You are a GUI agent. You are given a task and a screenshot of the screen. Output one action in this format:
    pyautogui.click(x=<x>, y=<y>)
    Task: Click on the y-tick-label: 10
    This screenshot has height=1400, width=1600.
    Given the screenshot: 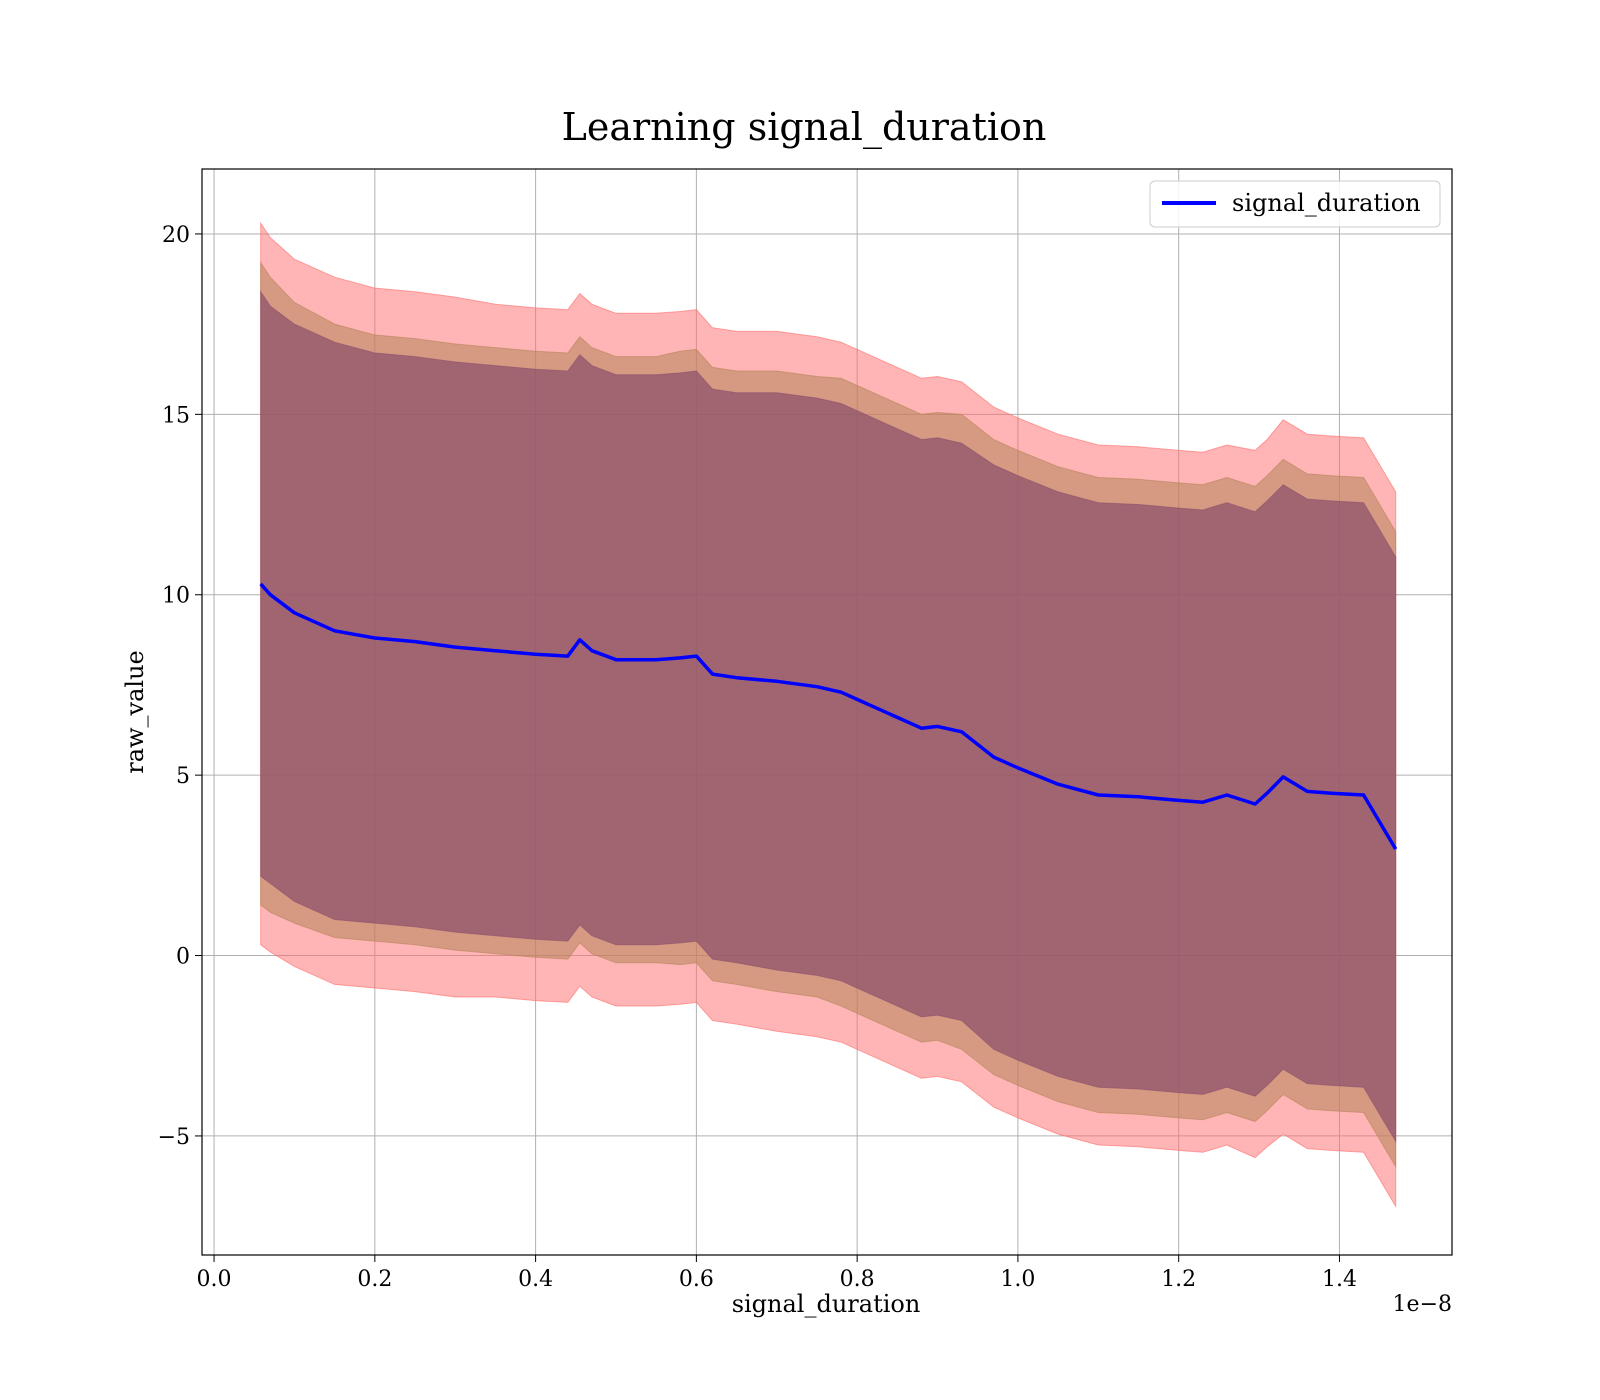 What is the action you would take?
    pyautogui.click(x=176, y=596)
    